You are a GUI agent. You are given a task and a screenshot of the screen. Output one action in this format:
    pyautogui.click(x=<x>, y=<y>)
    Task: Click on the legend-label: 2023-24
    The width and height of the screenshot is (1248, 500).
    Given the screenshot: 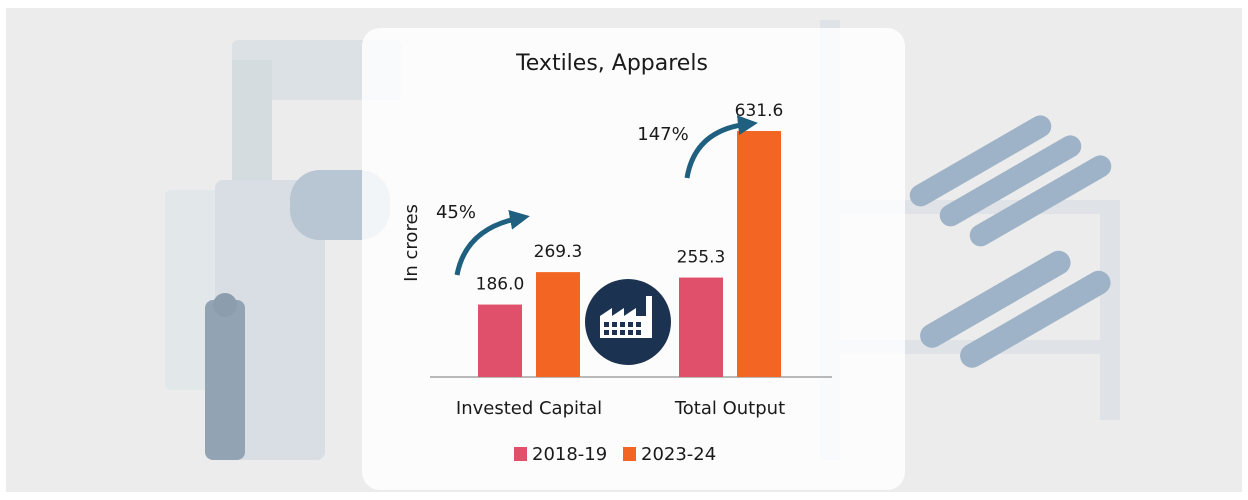 What is the action you would take?
    pyautogui.click(x=678, y=454)
    